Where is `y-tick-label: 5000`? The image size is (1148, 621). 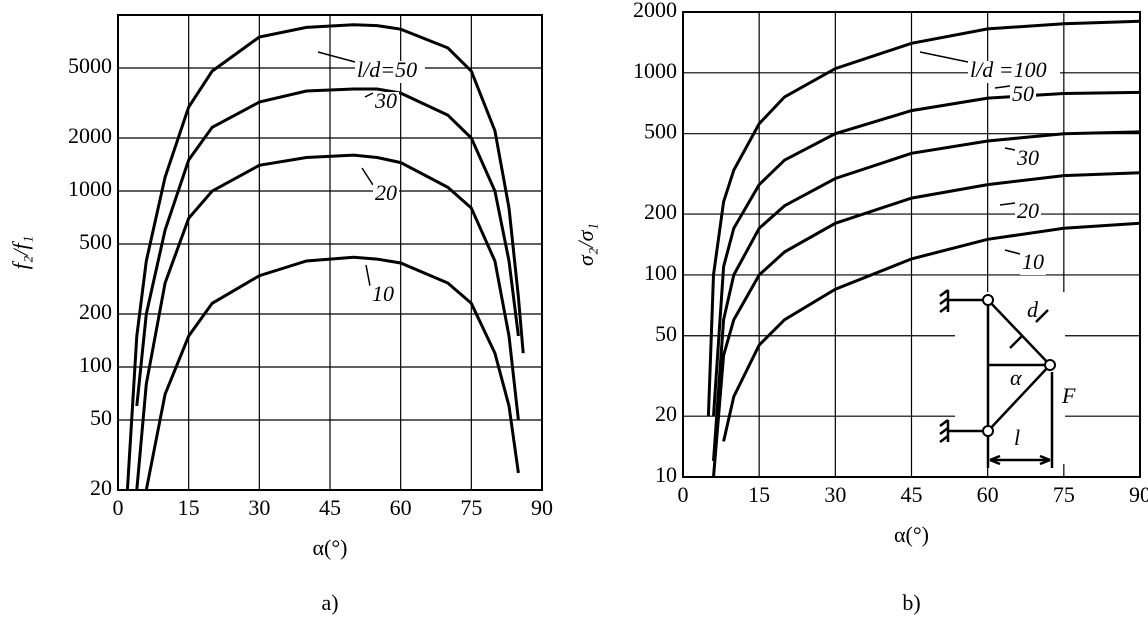 y-tick-label: 5000 is located at coordinates (90, 65).